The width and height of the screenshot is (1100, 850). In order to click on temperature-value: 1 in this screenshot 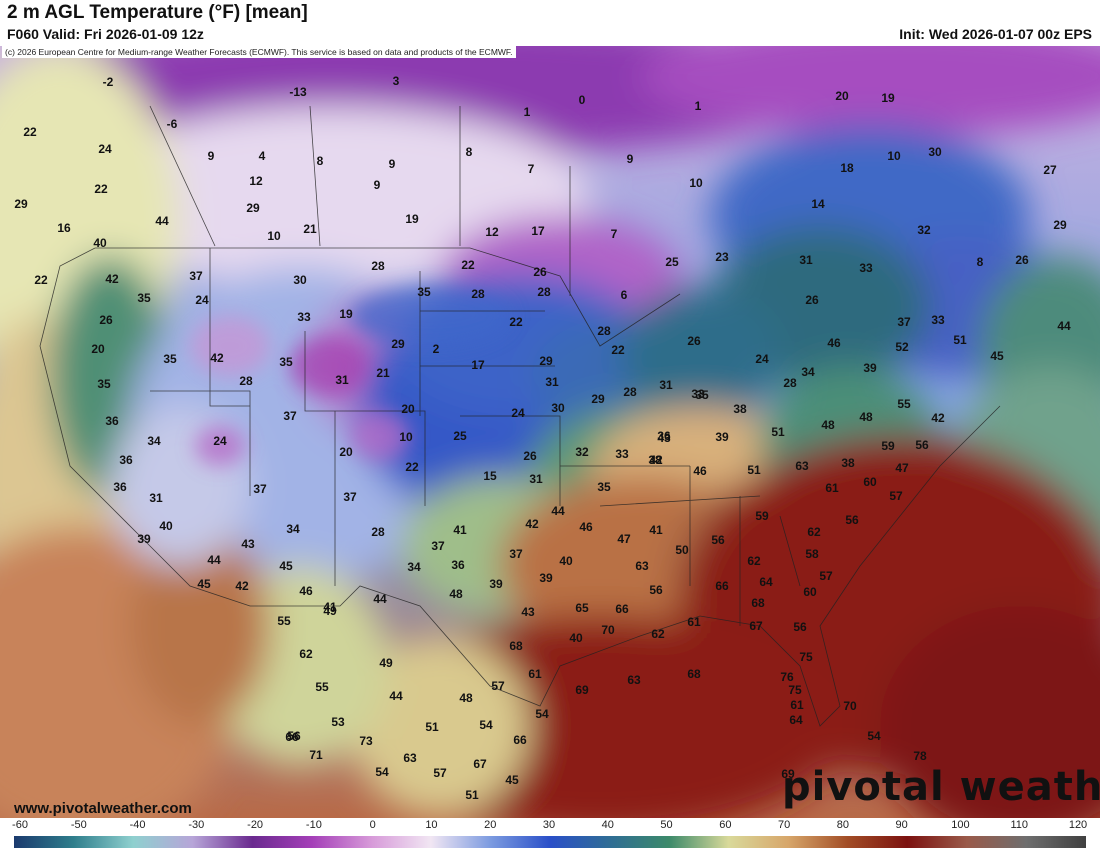, I will do `click(698, 106)`.